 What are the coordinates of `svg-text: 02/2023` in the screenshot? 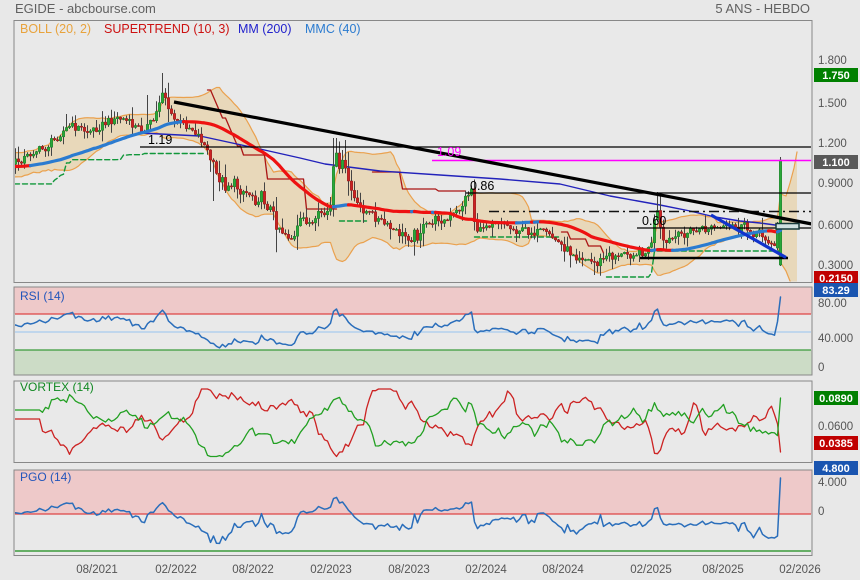 It's located at (331, 570).